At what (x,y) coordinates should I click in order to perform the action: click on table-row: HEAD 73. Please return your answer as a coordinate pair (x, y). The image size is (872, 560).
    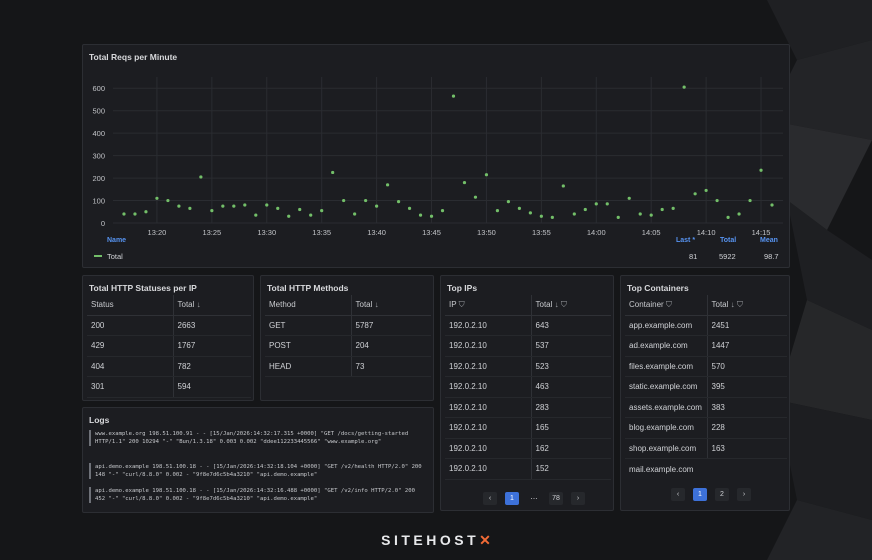
    Looking at the image, I should click on (348, 366).